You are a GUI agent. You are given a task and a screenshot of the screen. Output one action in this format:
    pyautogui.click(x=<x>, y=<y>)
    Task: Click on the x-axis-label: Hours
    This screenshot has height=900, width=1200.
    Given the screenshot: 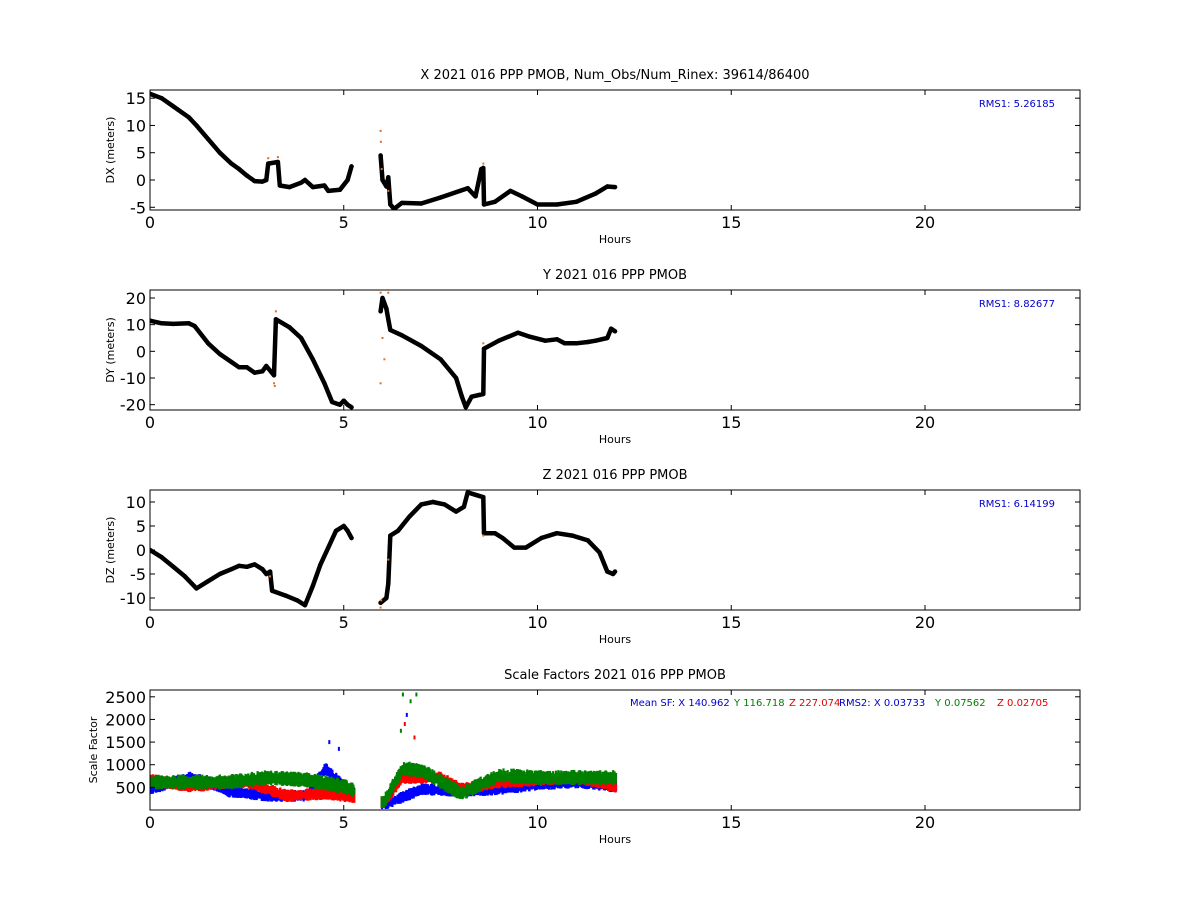 What is the action you would take?
    pyautogui.click(x=615, y=639)
    